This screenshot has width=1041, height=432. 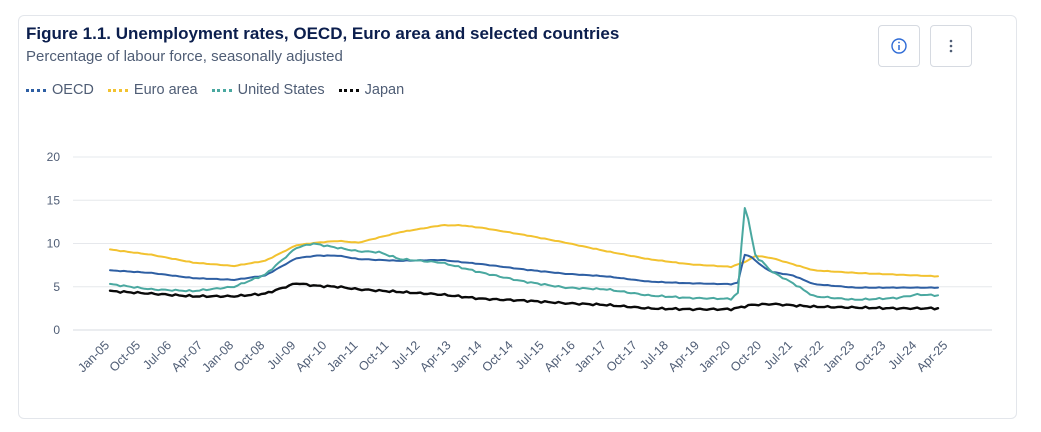 What do you see at coordinates (157, 355) in the screenshot?
I see `x-tick-label-jul-06: Jul-06` at bounding box center [157, 355].